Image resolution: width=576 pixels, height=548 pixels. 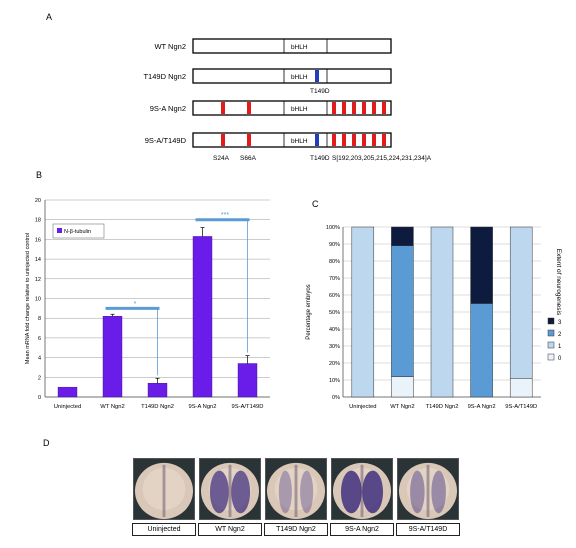 I want to click on y-tick-label: 6, so click(x=39, y=339).